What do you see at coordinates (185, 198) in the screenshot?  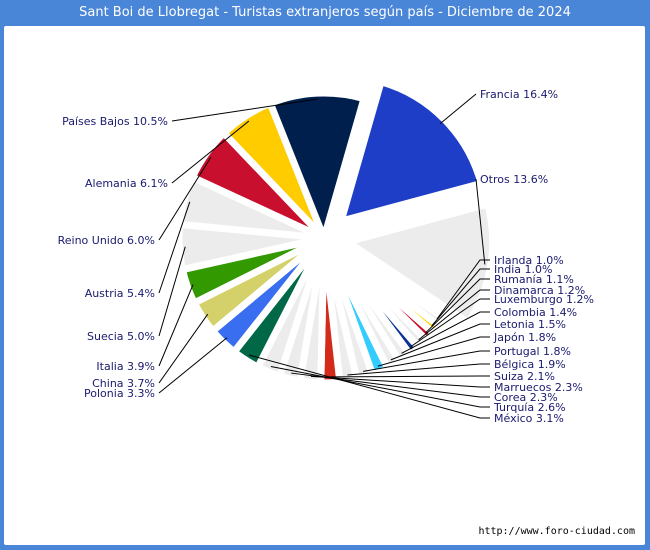 I see `leader-reino-unido` at bounding box center [185, 198].